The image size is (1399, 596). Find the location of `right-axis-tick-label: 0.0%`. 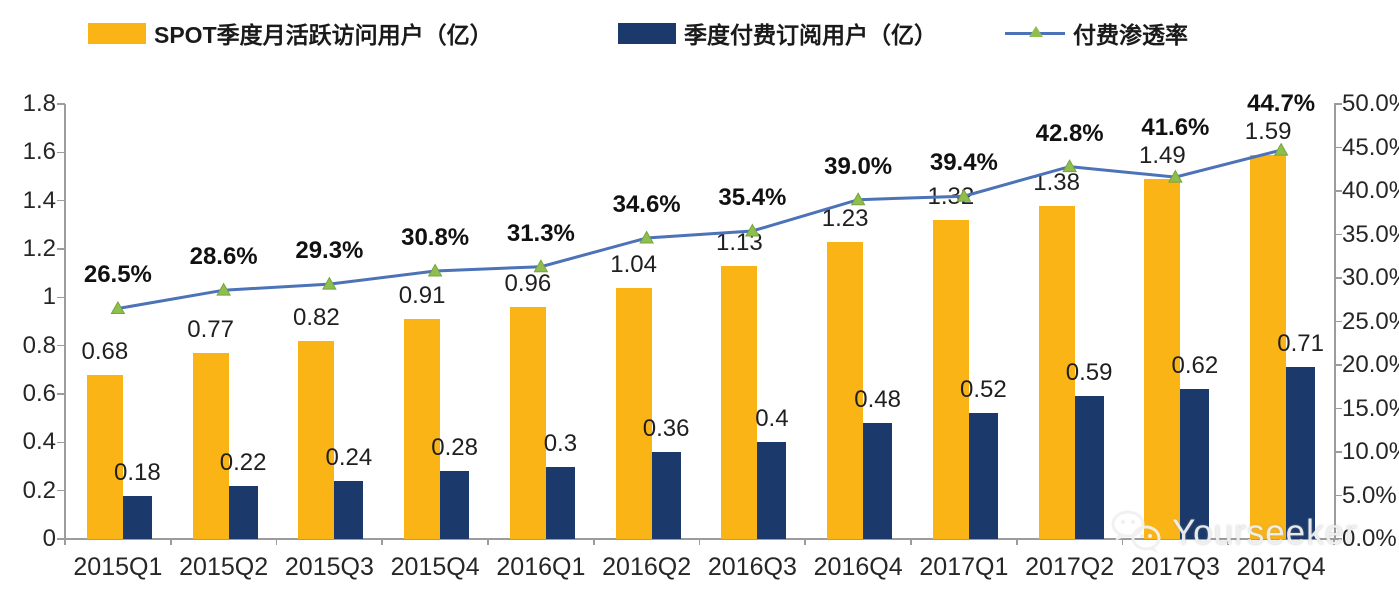

right-axis-tick-label: 0.0% is located at coordinates (1369, 538).